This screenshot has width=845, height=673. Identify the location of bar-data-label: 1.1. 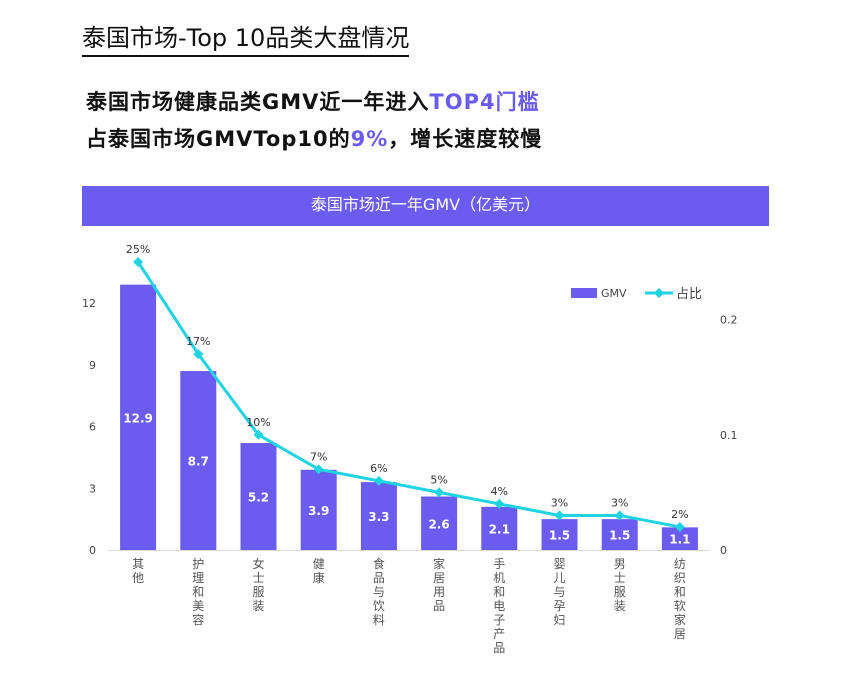
(679, 540).